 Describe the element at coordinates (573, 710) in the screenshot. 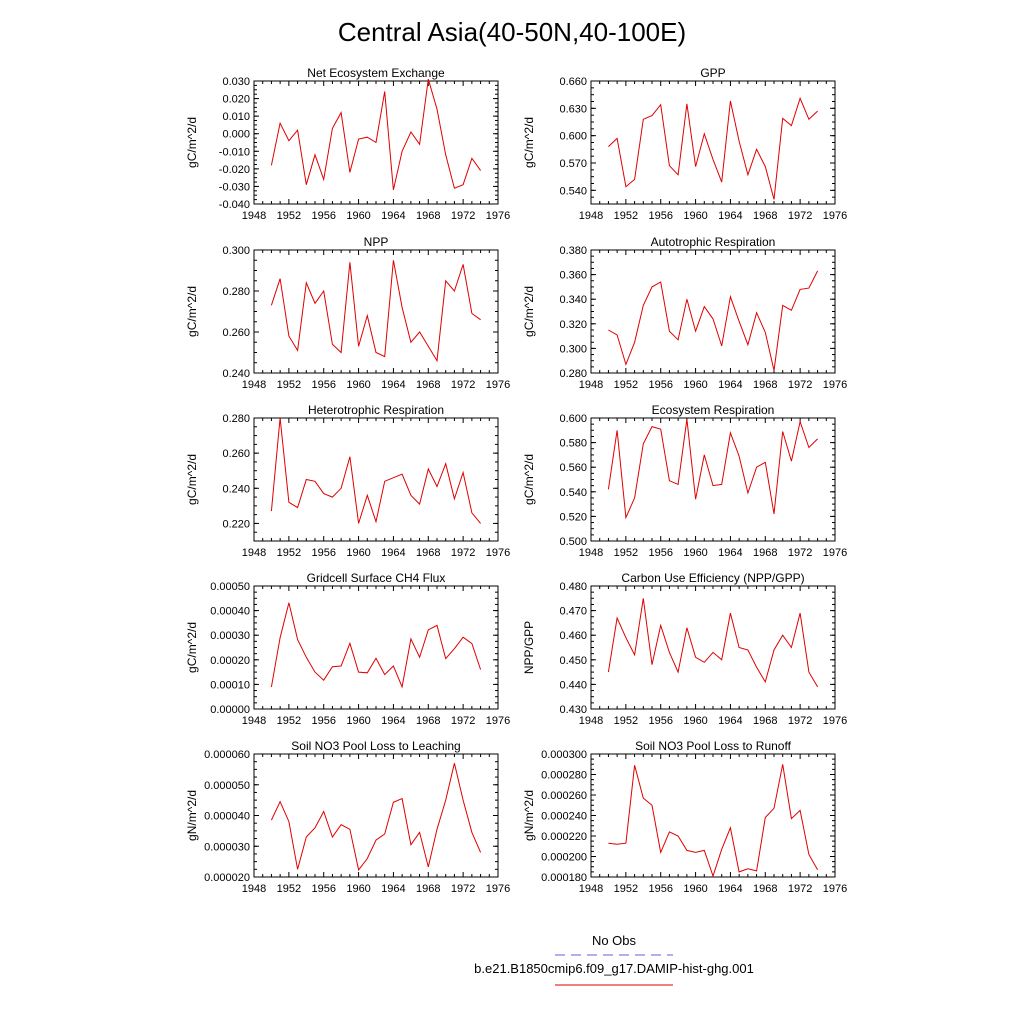

I see `y-tick-label: 0.430` at that location.